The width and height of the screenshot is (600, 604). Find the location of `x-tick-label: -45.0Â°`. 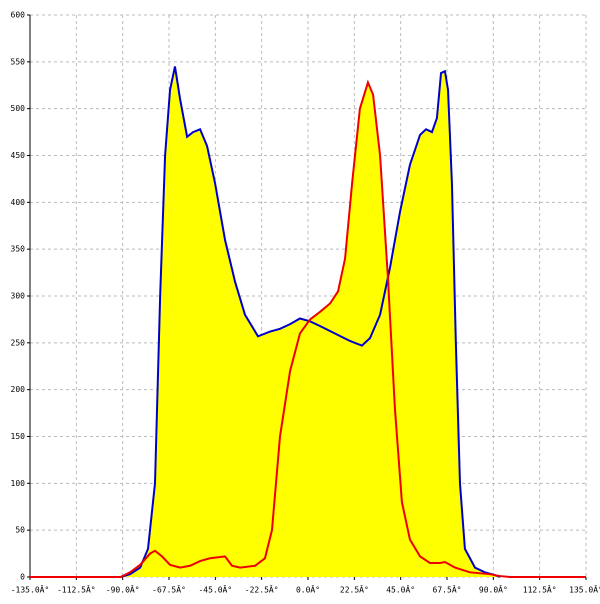

x-tick-label: -45.0Â° is located at coordinates (215, 589).